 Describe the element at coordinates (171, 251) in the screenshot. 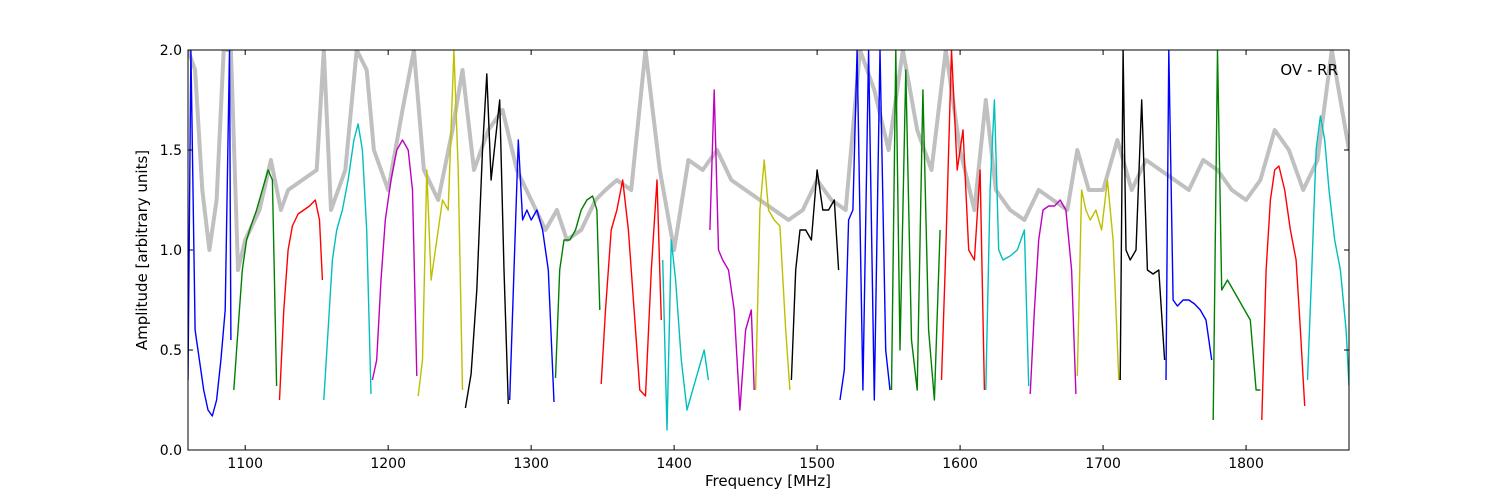

I see `y-tick-label: 1.0` at that location.